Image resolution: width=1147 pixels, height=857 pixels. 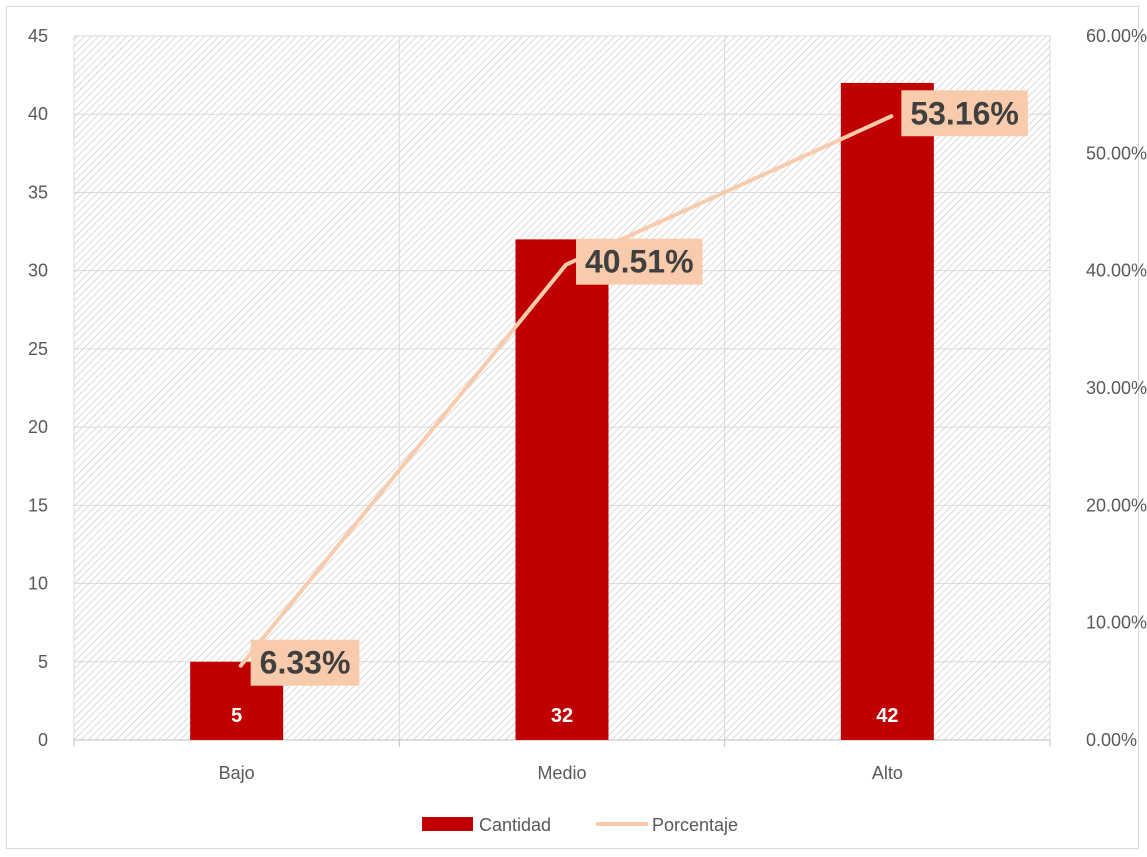 What do you see at coordinates (1116, 153) in the screenshot?
I see `right-tick-label: 50.00%` at bounding box center [1116, 153].